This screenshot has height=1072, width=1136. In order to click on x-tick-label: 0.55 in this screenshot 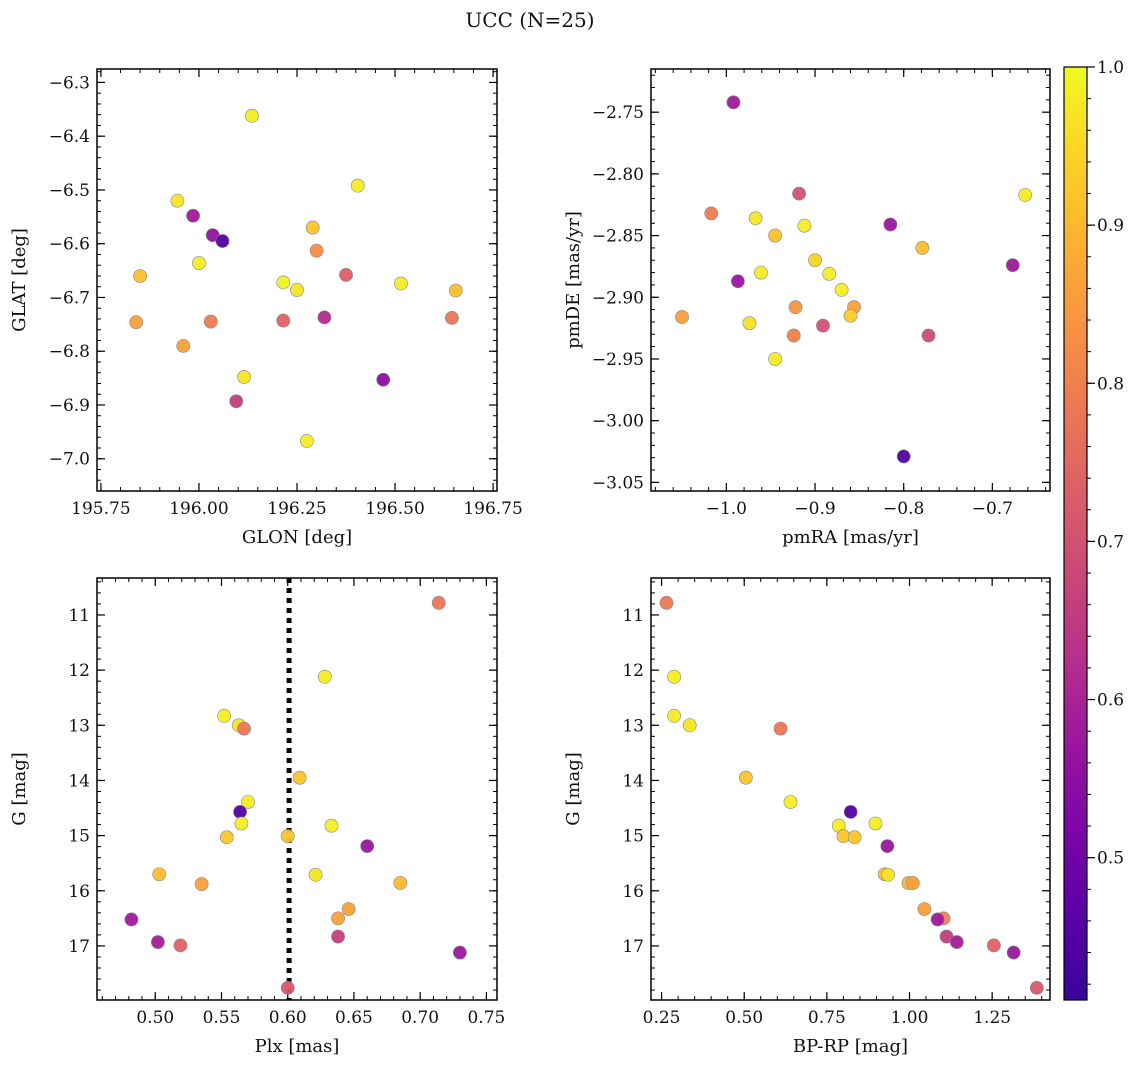, I will do `click(222, 1018)`.